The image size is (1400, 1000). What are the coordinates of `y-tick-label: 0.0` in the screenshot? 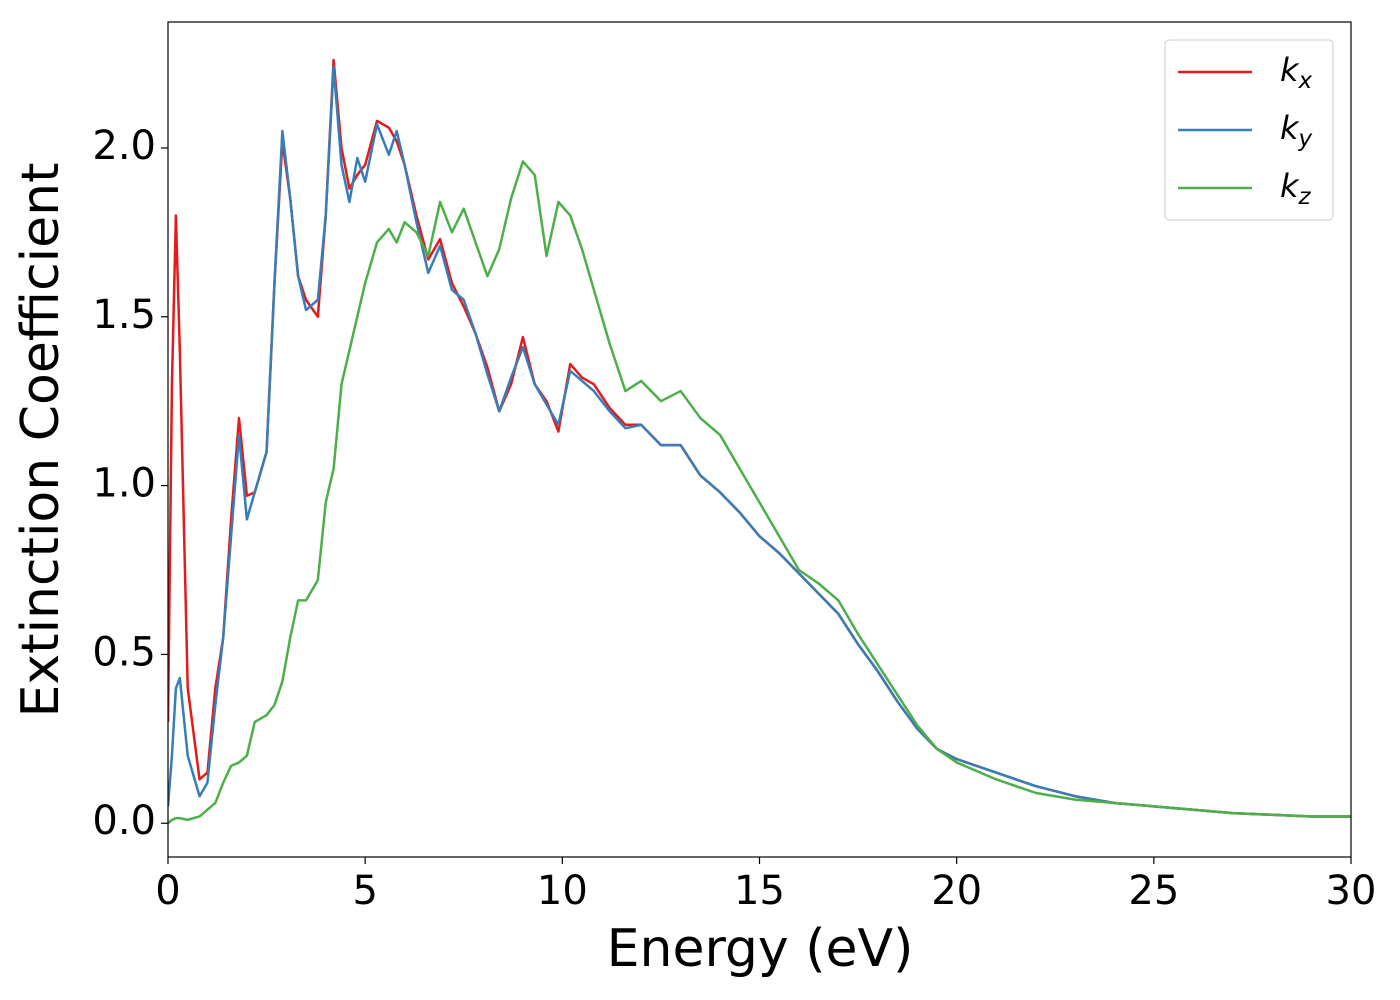 It's located at (124, 821).